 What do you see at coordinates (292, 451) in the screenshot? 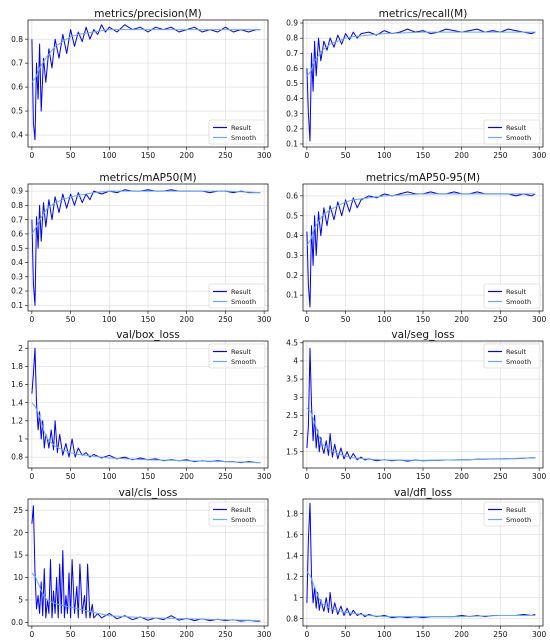
I see `y-tick-label: 1.5` at bounding box center [292, 451].